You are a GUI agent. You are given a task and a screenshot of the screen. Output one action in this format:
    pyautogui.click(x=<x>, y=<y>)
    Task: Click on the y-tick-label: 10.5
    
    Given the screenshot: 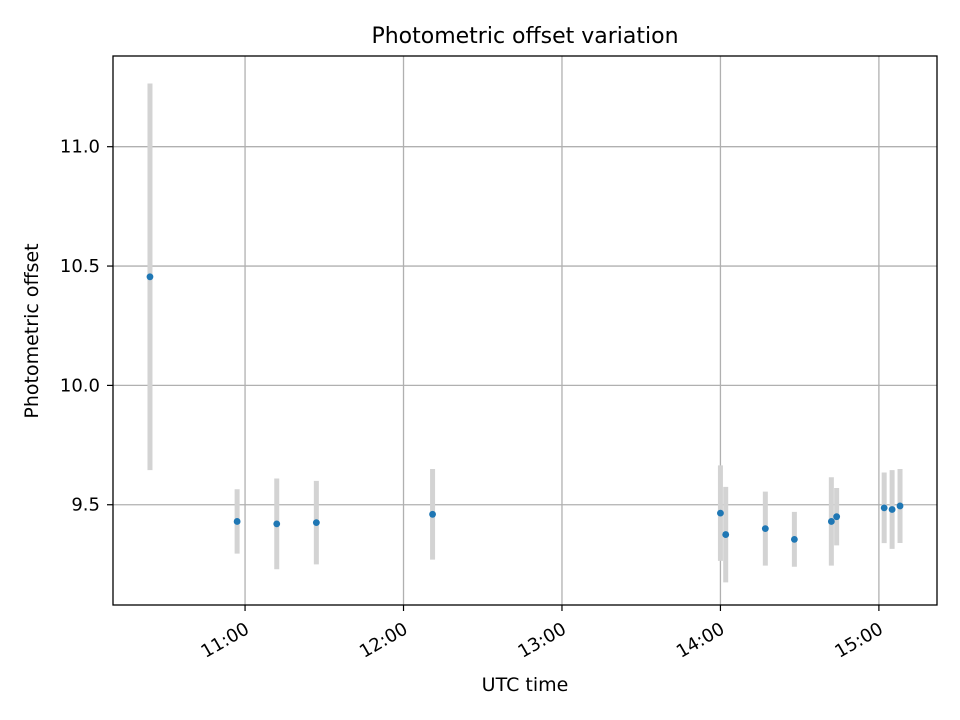 What is the action you would take?
    pyautogui.click(x=80, y=266)
    